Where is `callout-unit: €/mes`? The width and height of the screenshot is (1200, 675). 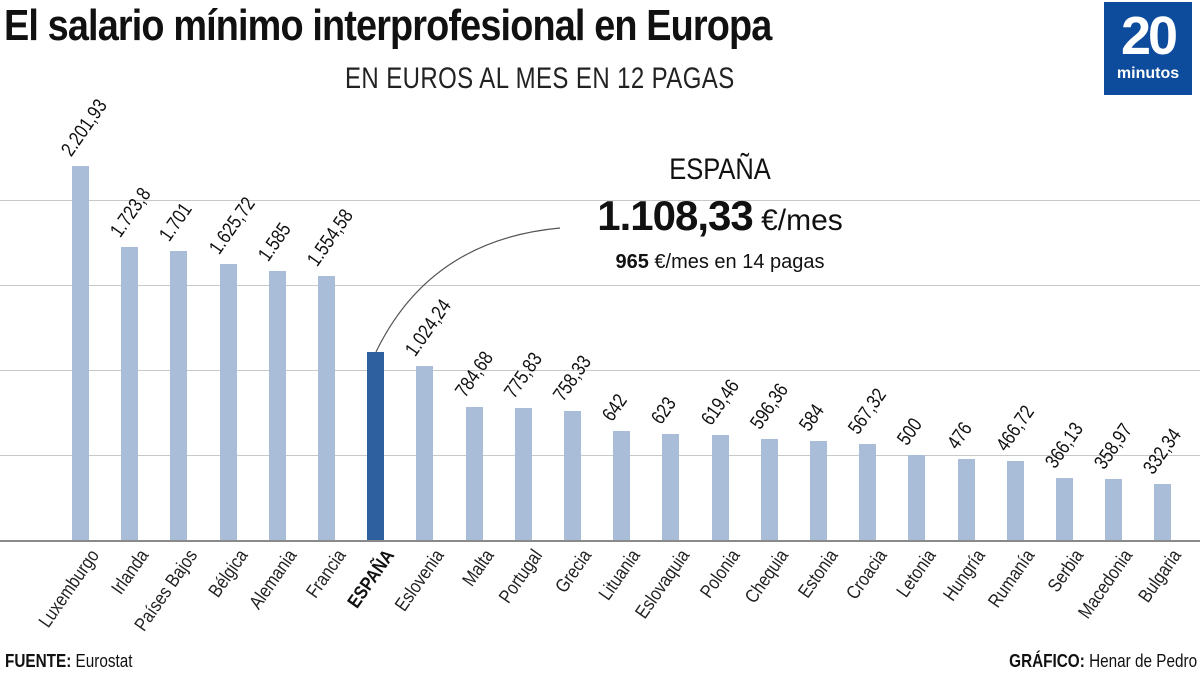 callout-unit: €/mes is located at coordinates (797, 220).